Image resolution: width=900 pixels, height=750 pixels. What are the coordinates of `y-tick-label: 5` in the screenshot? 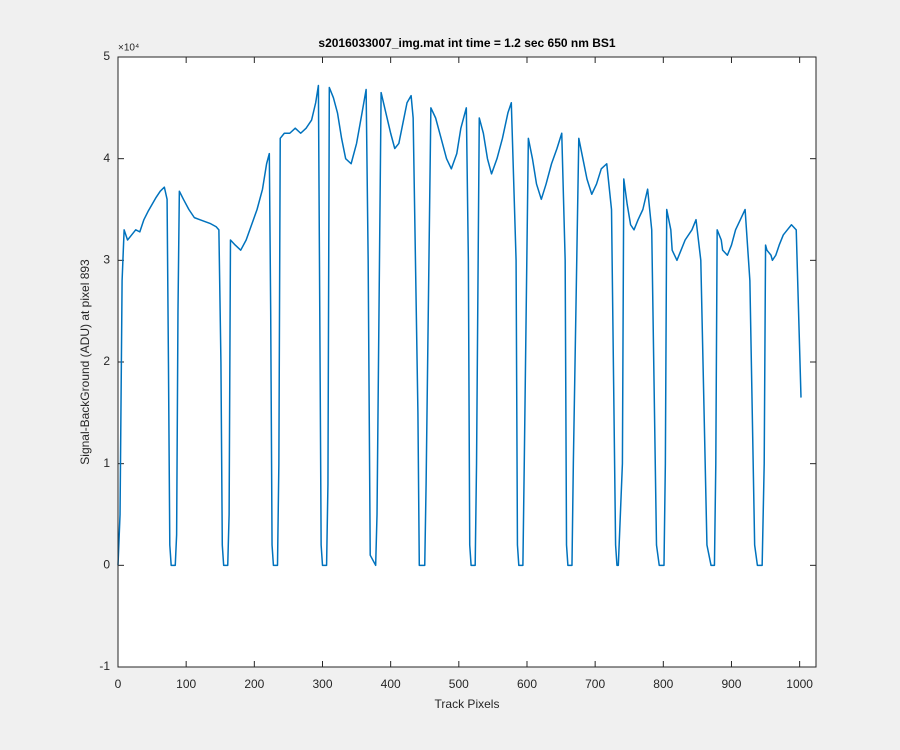 It's located at (106, 56).